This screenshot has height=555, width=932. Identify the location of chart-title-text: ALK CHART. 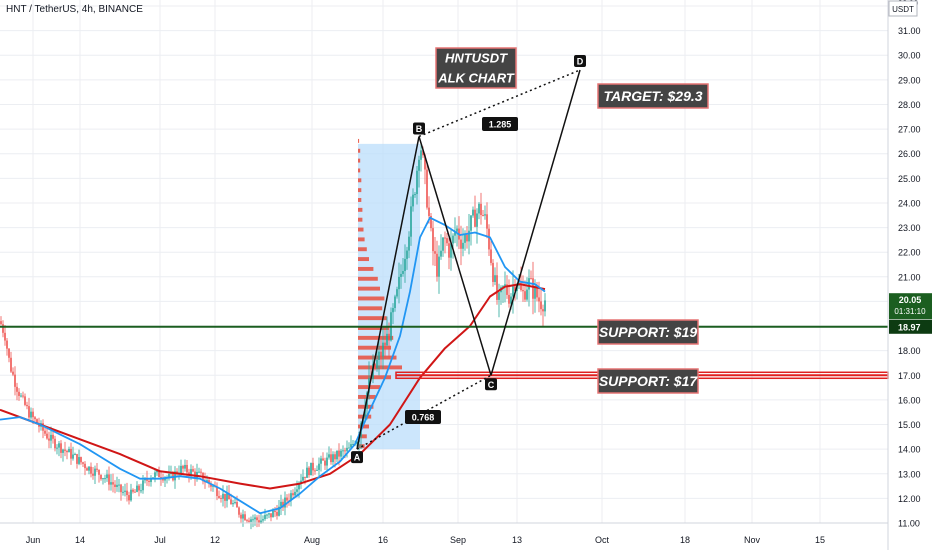
(476, 78).